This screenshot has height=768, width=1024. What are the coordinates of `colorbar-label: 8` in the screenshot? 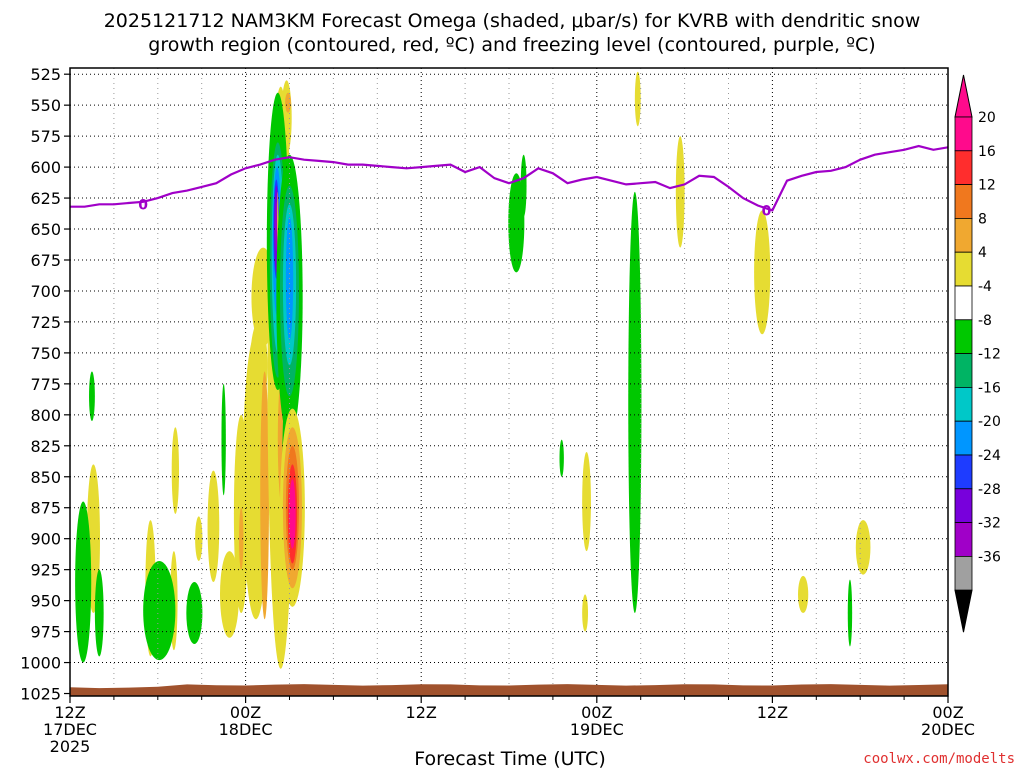 It's located at (982, 219).